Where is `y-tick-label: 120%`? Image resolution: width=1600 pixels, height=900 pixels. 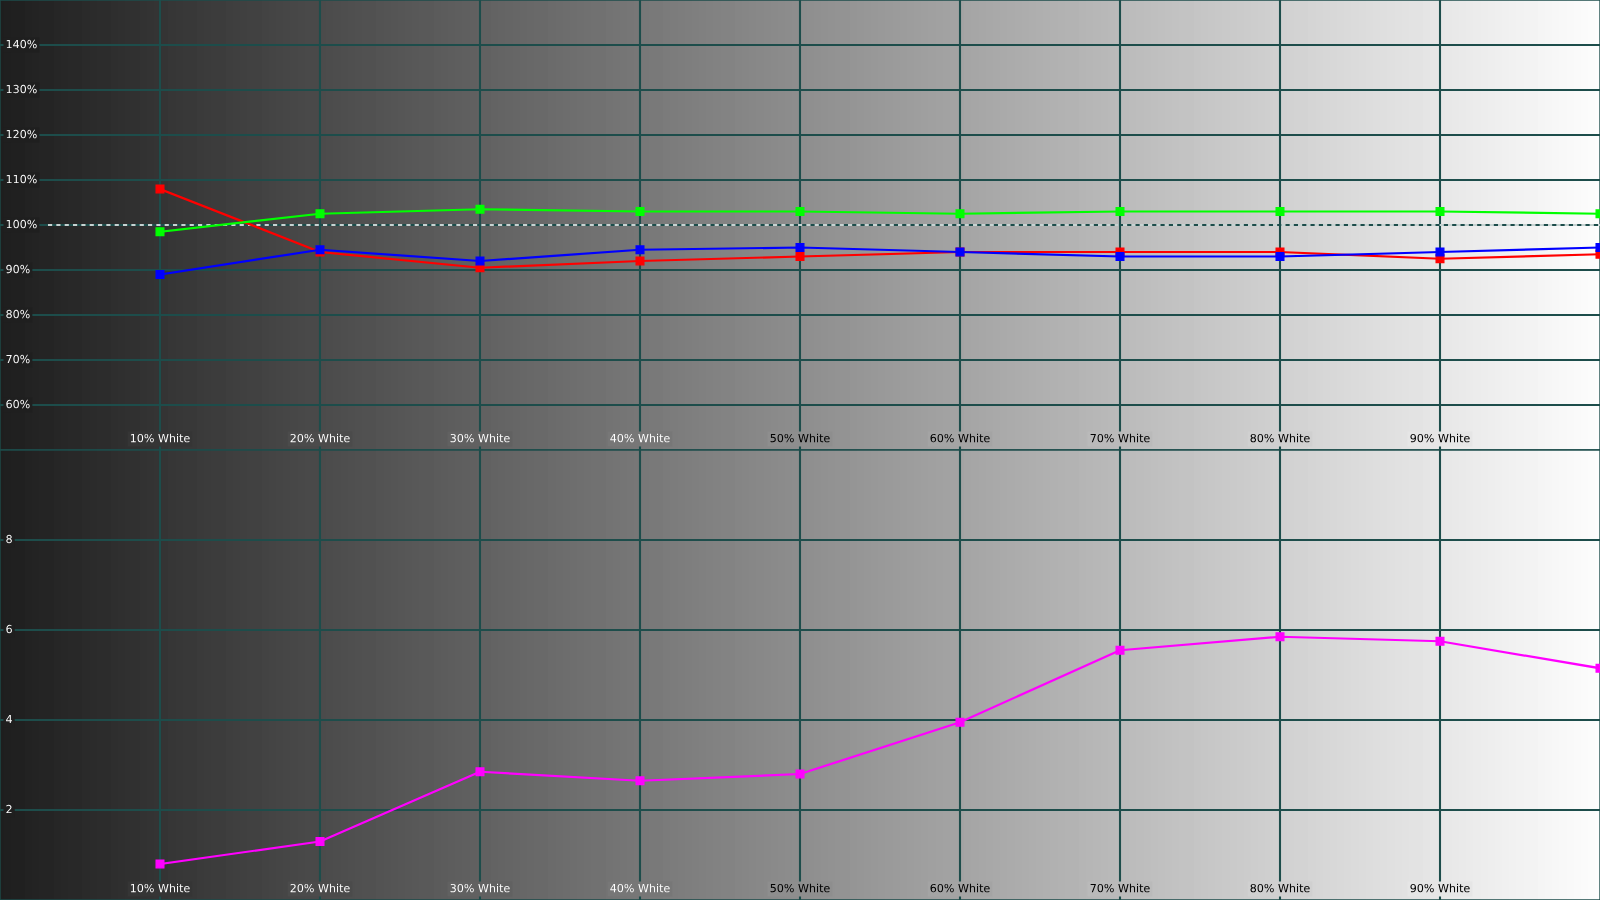 y-tick-label: 120% is located at coordinates (21, 134).